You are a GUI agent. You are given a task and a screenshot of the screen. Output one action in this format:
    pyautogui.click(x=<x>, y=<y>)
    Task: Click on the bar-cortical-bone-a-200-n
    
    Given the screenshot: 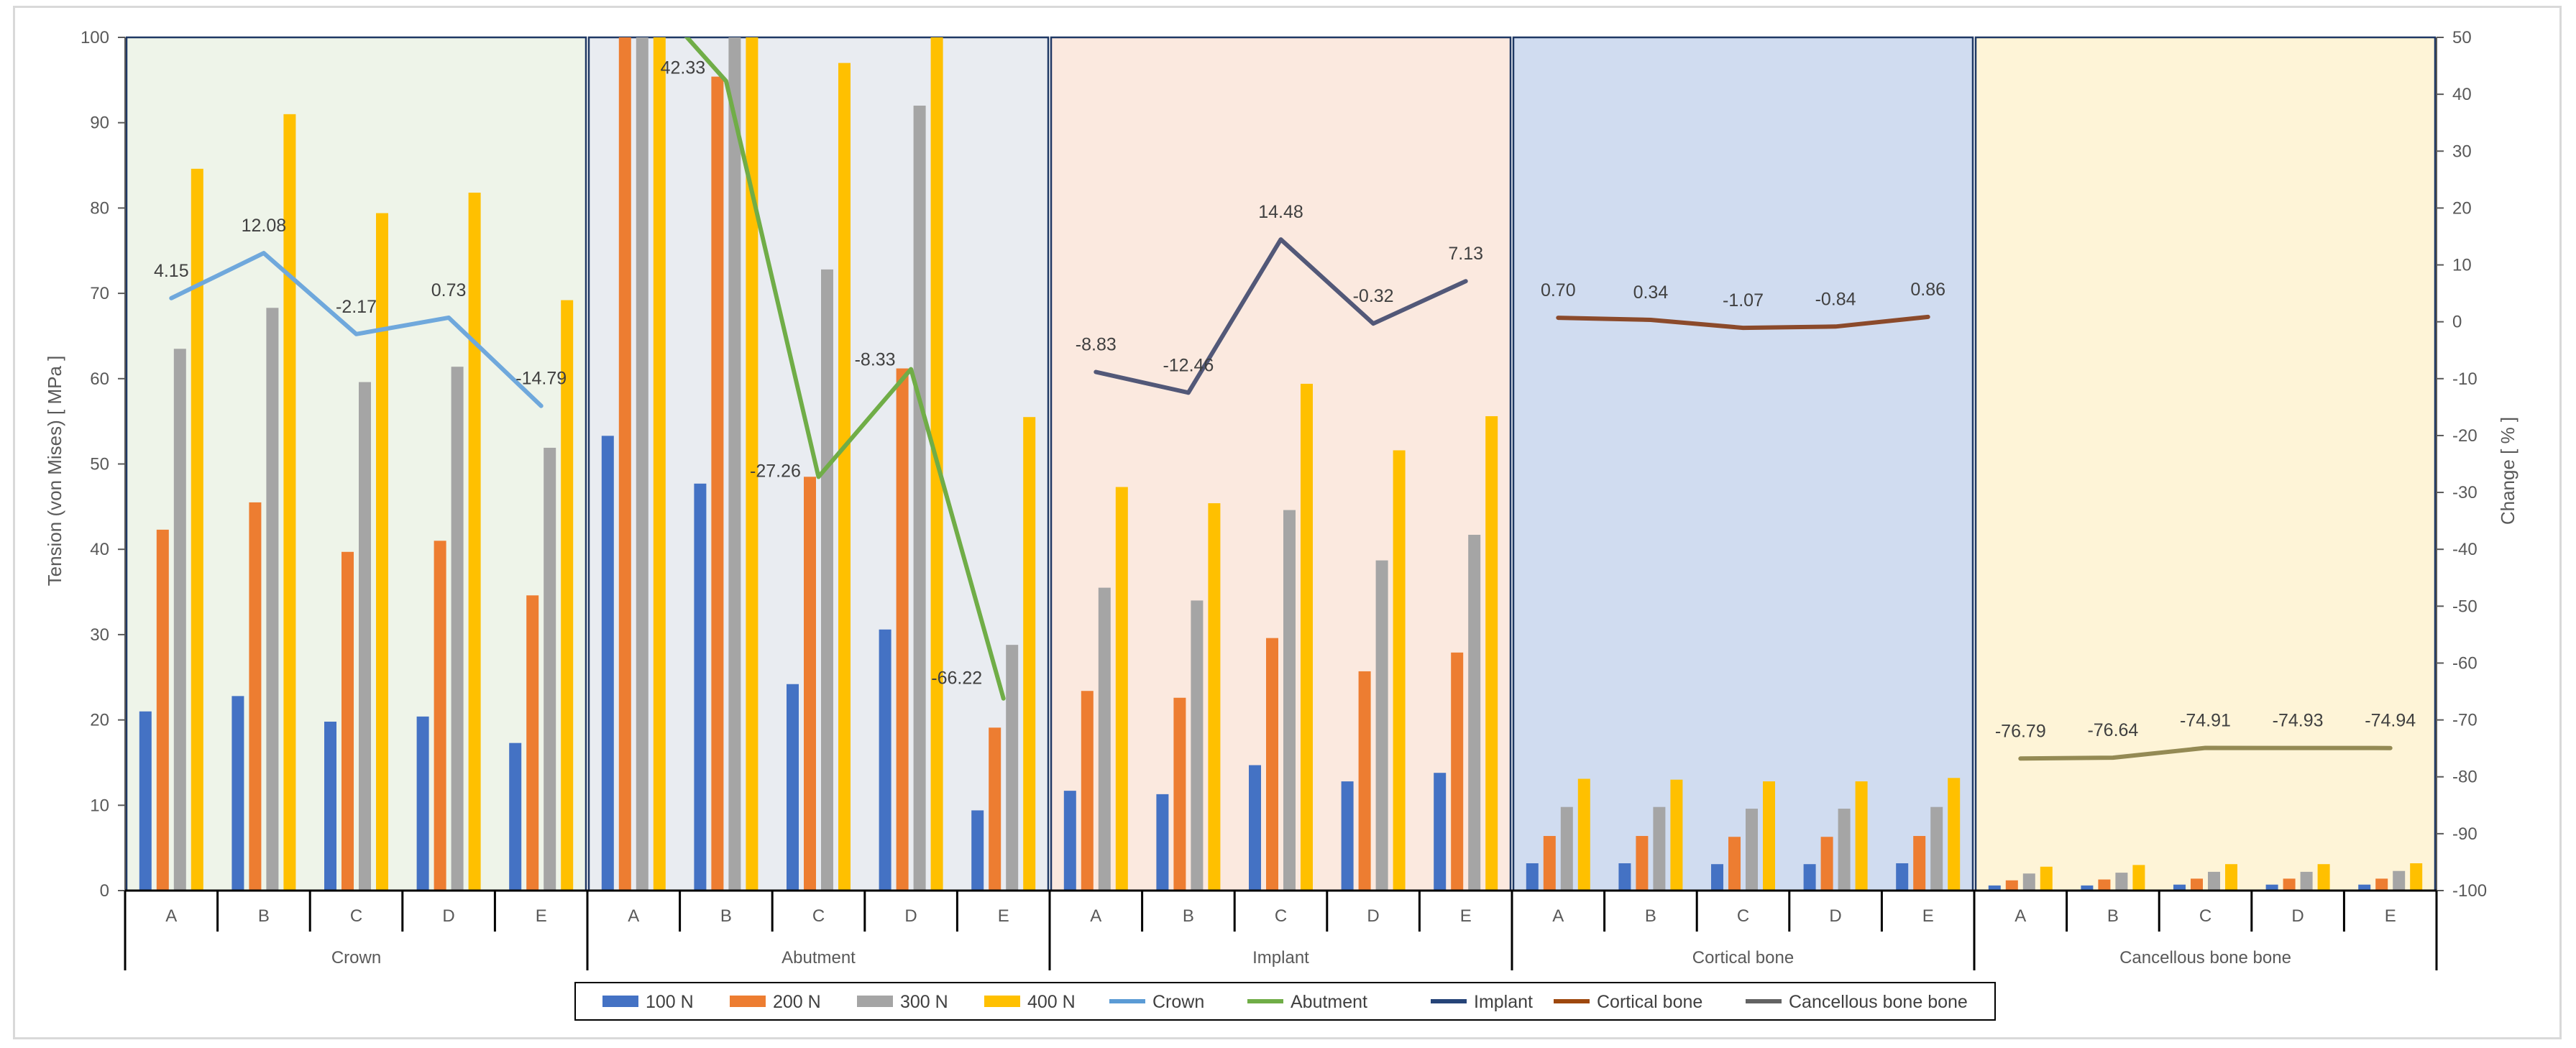 What is the action you would take?
    pyautogui.click(x=1550, y=863)
    